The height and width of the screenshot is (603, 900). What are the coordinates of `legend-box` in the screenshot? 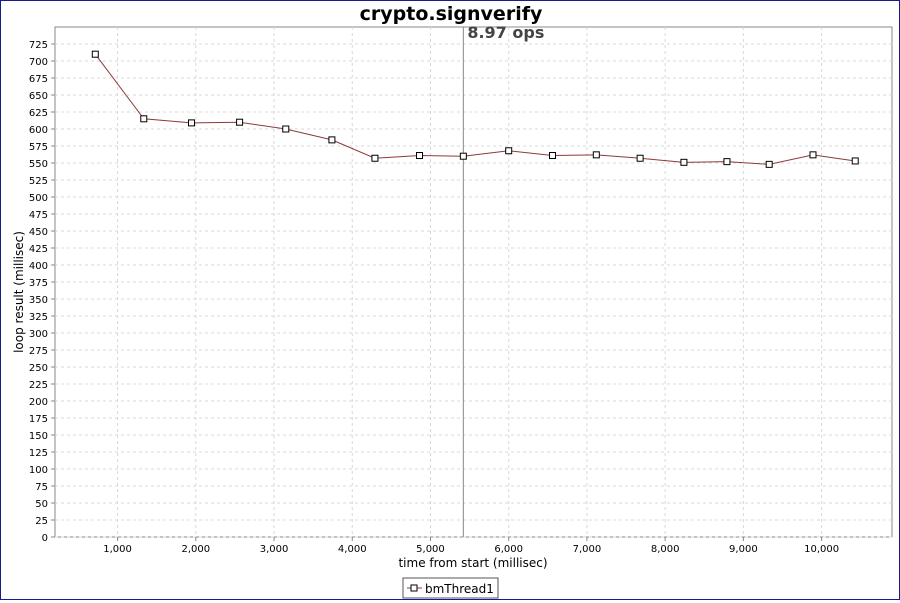 It's located at (450, 588).